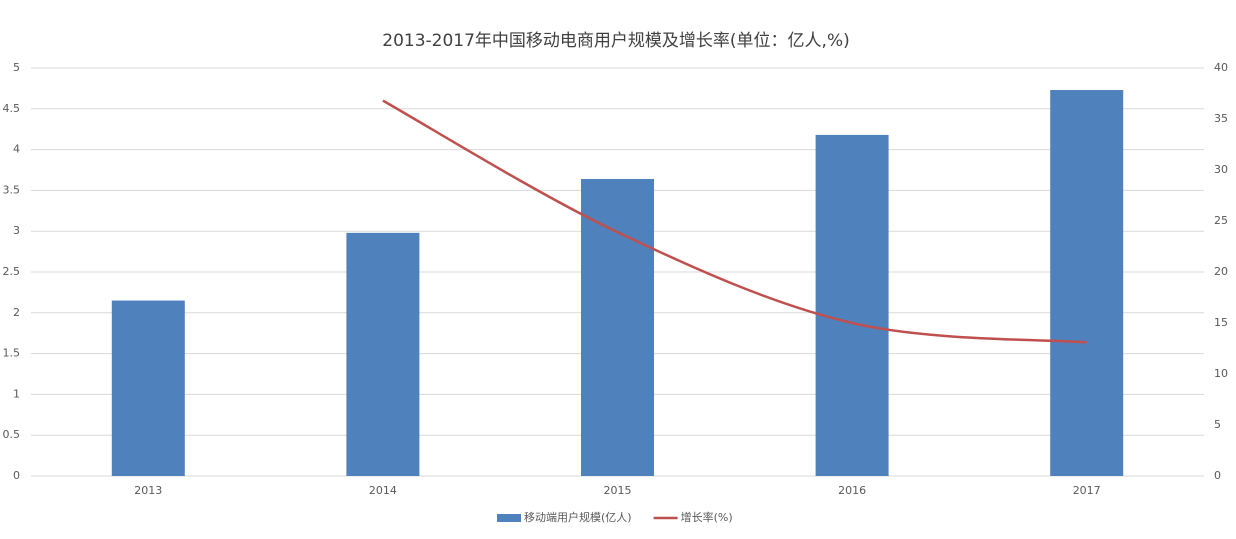 This screenshot has width=1236, height=539. Describe the element at coordinates (1221, 322) in the screenshot. I see `y2-tick-label: 15` at that location.